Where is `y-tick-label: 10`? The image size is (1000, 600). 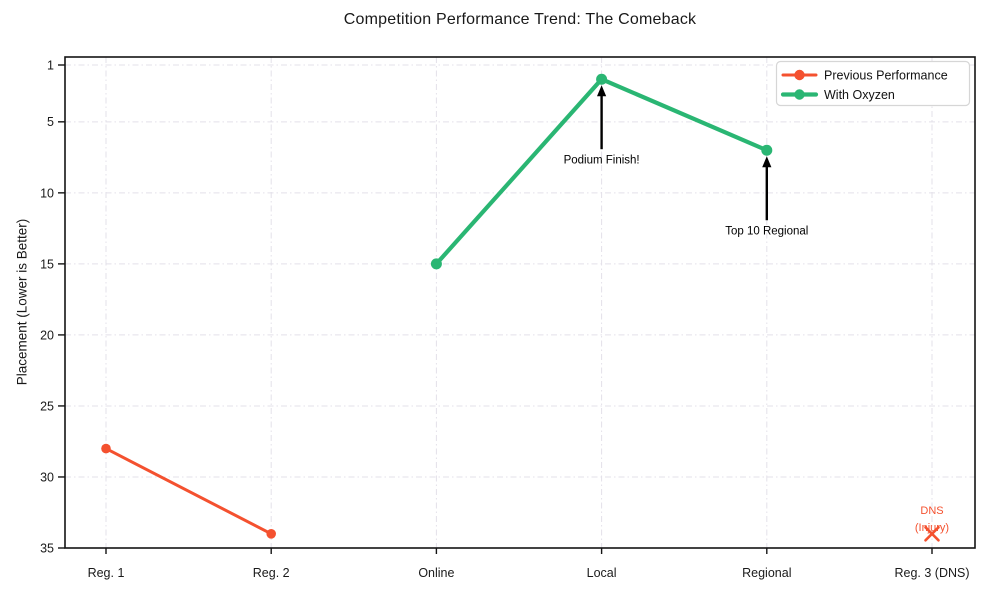 y-tick-label: 10 is located at coordinates (47, 193).